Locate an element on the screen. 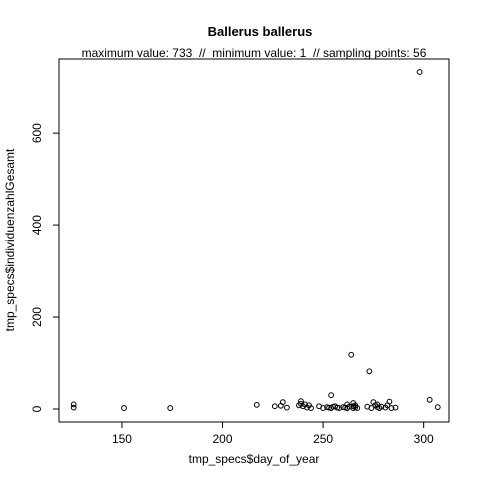  x-axis-label: tmp_specs$day_of_year is located at coordinates (254, 459).